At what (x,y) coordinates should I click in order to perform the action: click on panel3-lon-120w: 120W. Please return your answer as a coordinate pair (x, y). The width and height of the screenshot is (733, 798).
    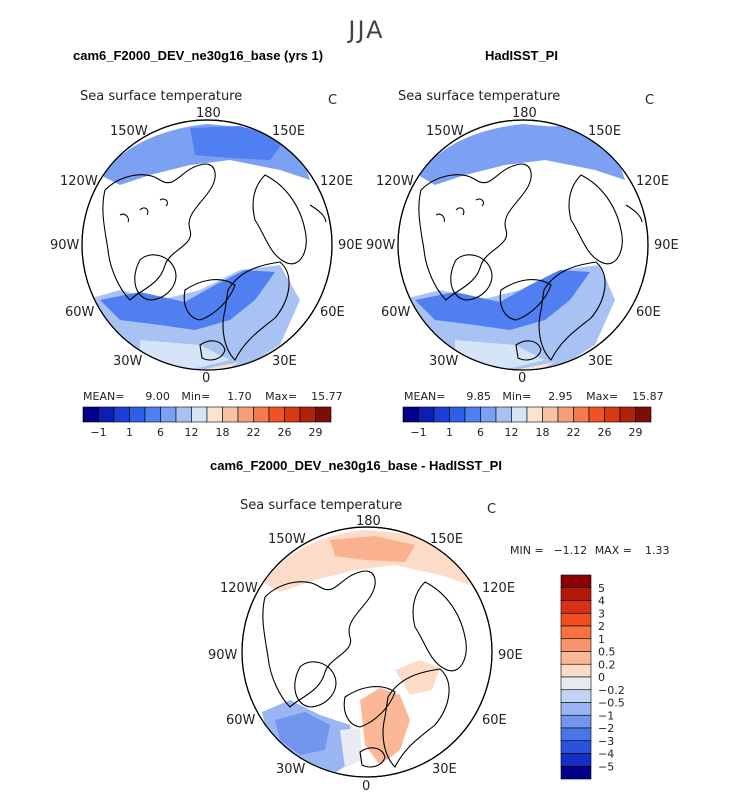
    Looking at the image, I should click on (239, 588).